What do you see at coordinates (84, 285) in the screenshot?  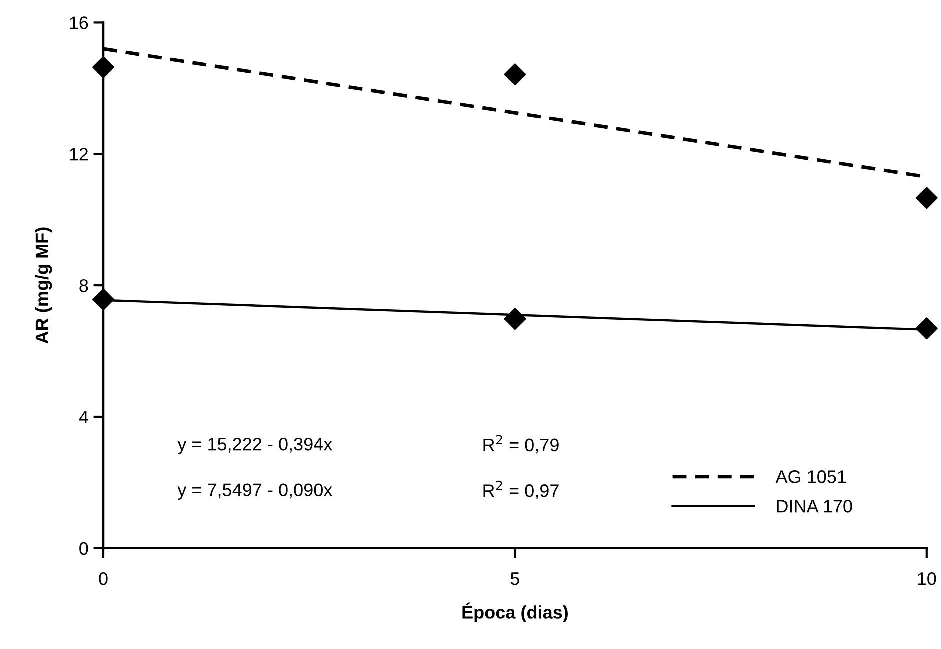 I see `y-tick-label: 8` at bounding box center [84, 285].